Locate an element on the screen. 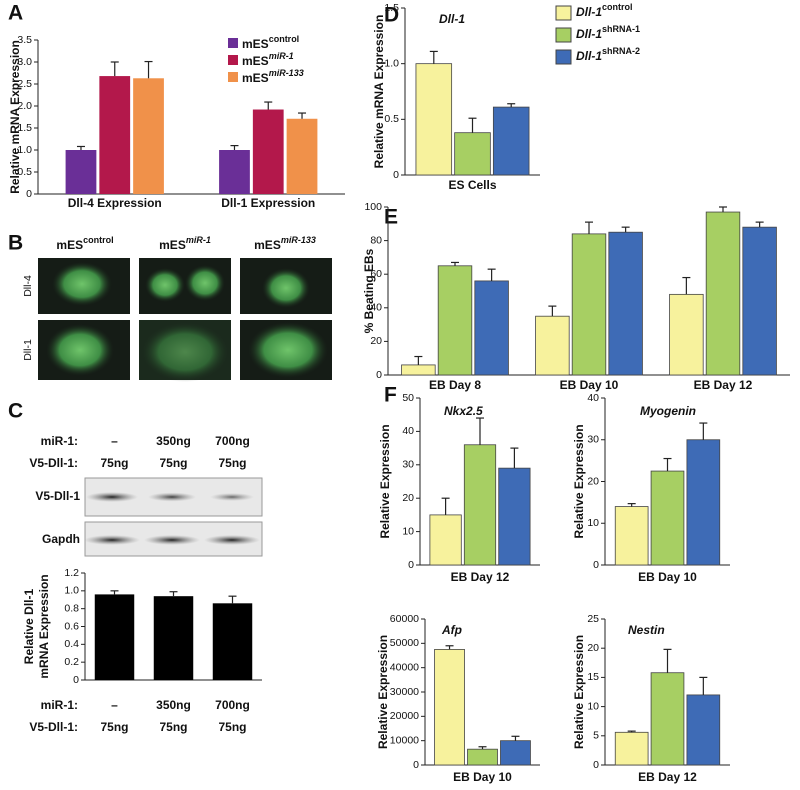 The image size is (800, 790). x-tick-label: ES Cells is located at coordinates (472, 185).